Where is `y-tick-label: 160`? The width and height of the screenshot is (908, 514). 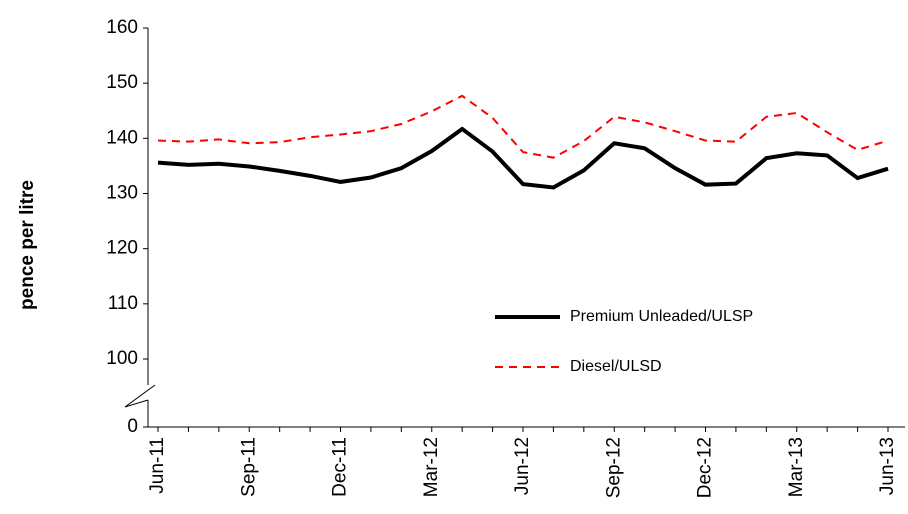
y-tick-label: 160 is located at coordinates (122, 27).